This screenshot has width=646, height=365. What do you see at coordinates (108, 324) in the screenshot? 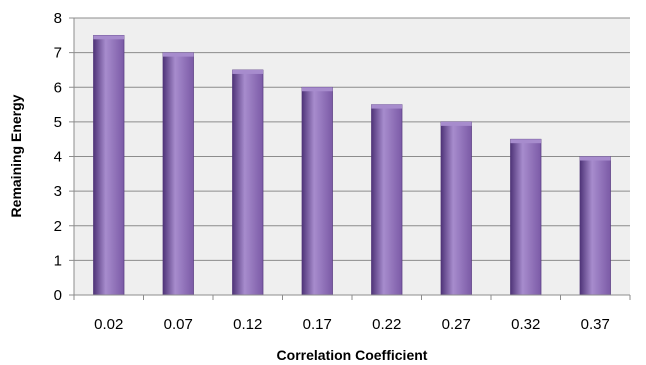
I see `x-tick-label: 0.02` at bounding box center [108, 324].